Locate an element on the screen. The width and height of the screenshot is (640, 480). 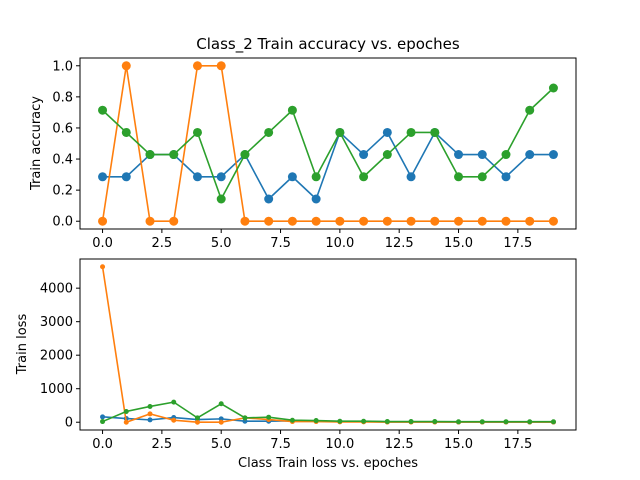
accuracy-y-tick-label-3: 0.6 is located at coordinates (62, 128).